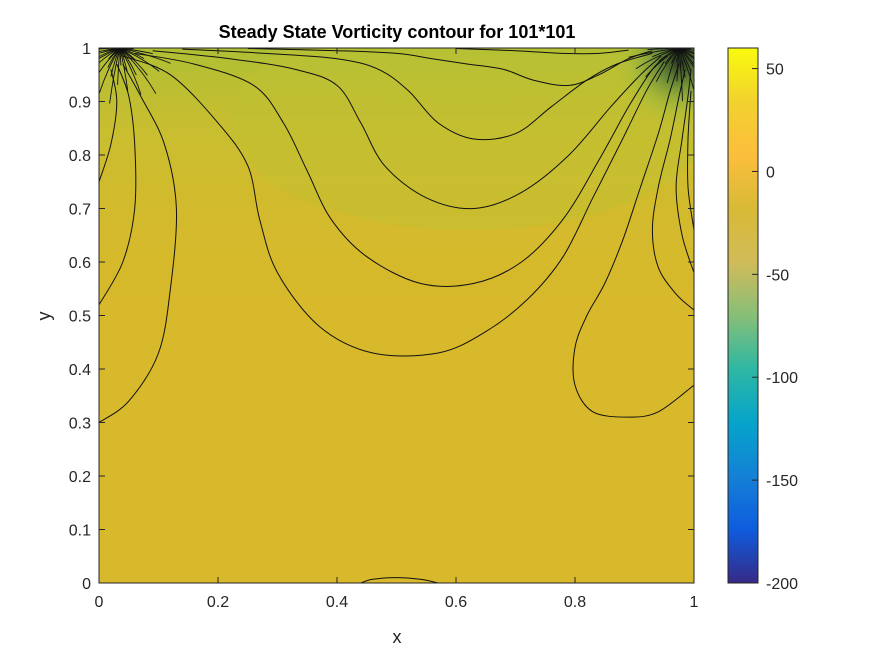 The height and width of the screenshot is (656, 875). Describe the element at coordinates (80, 210) in the screenshot. I see `y-tick-label: 0.7` at that location.